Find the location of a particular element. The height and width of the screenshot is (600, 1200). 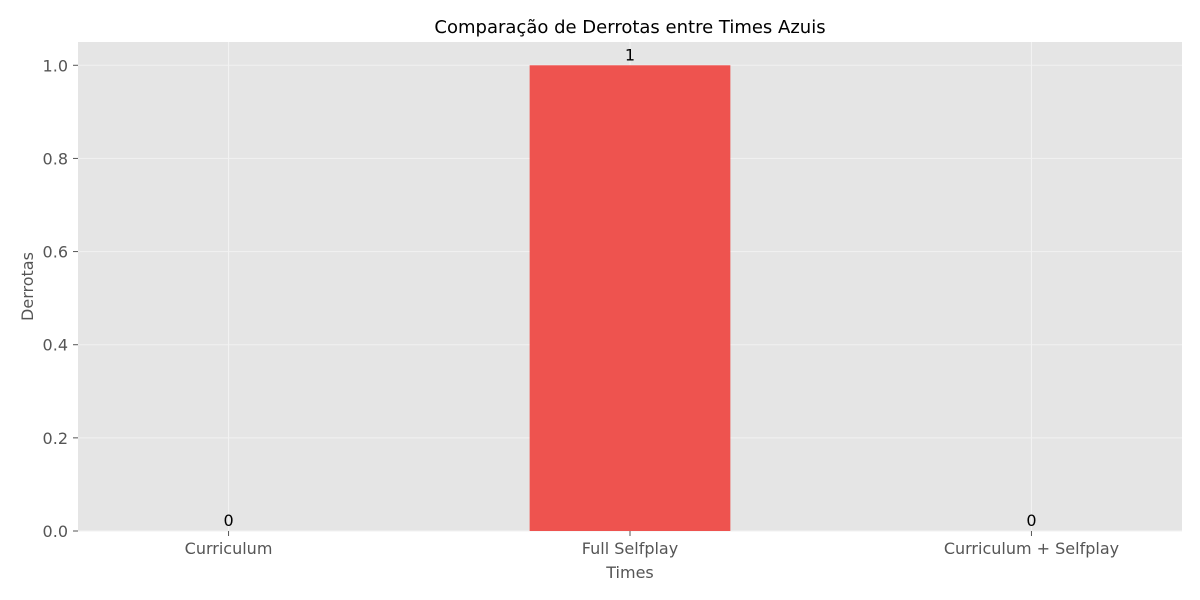

y-tick-label: 0.8 is located at coordinates (55, 158).